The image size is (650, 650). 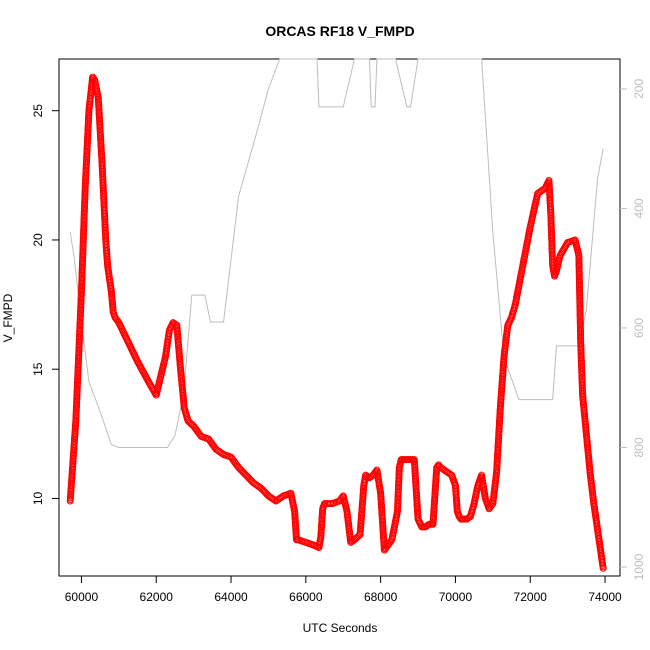 I want to click on x-tick-label: 60000, so click(x=82, y=597).